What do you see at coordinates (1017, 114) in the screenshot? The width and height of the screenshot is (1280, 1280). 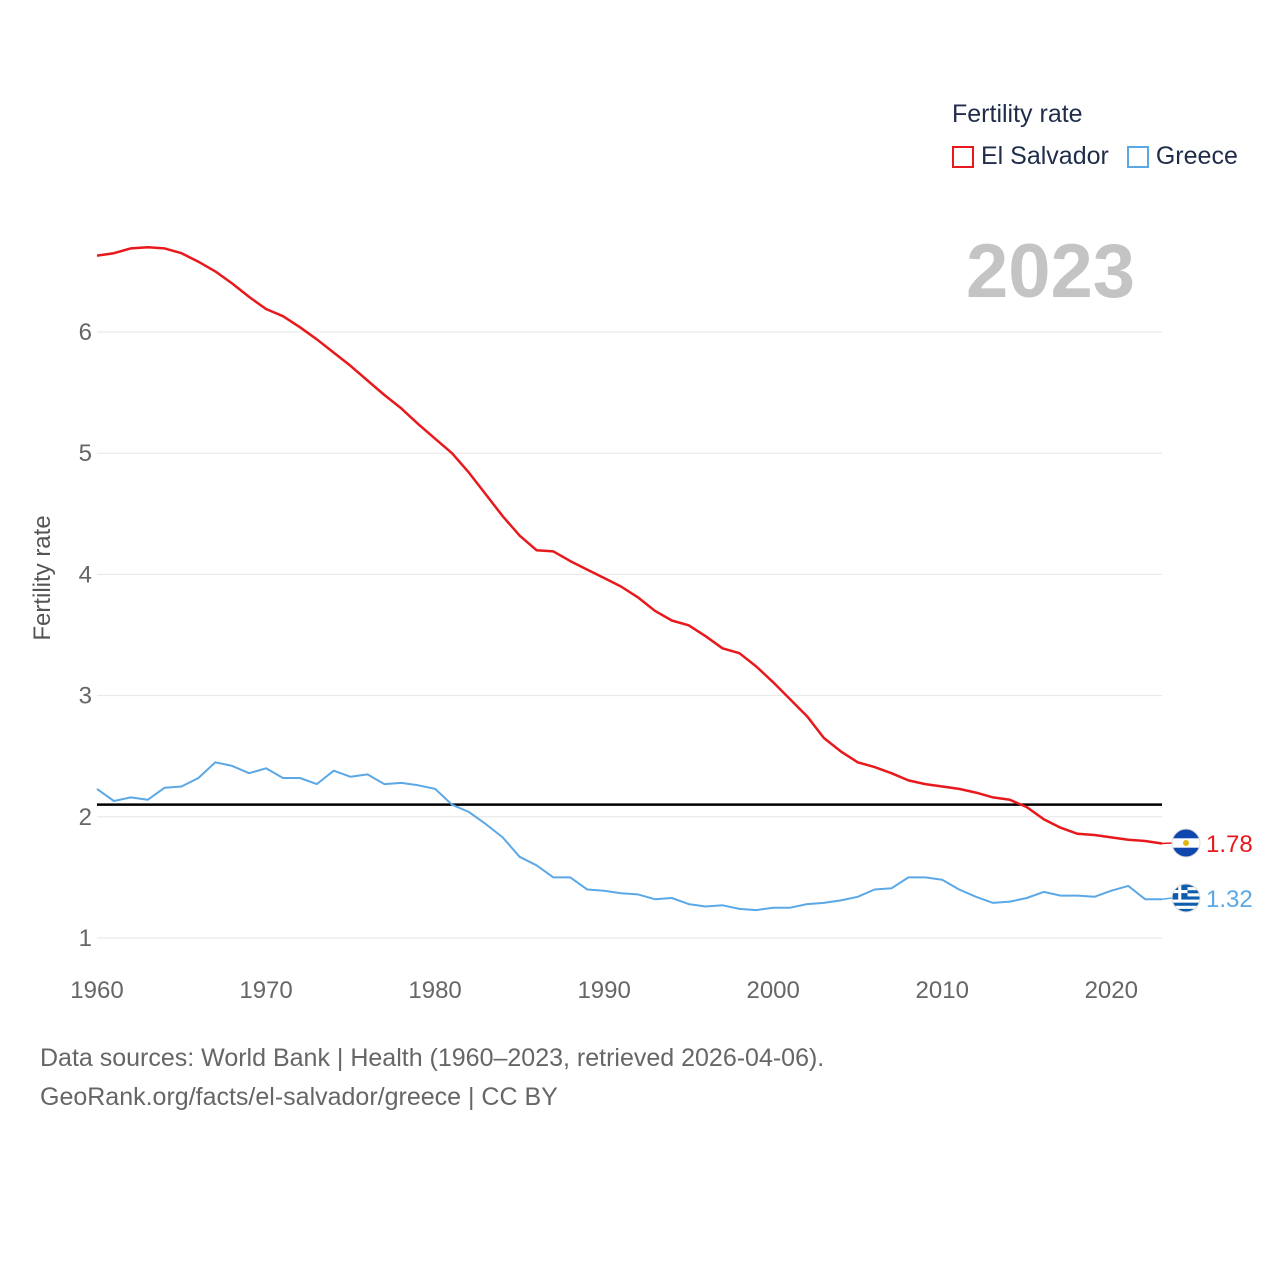 I see `legend-title: Fertility rate` at bounding box center [1017, 114].